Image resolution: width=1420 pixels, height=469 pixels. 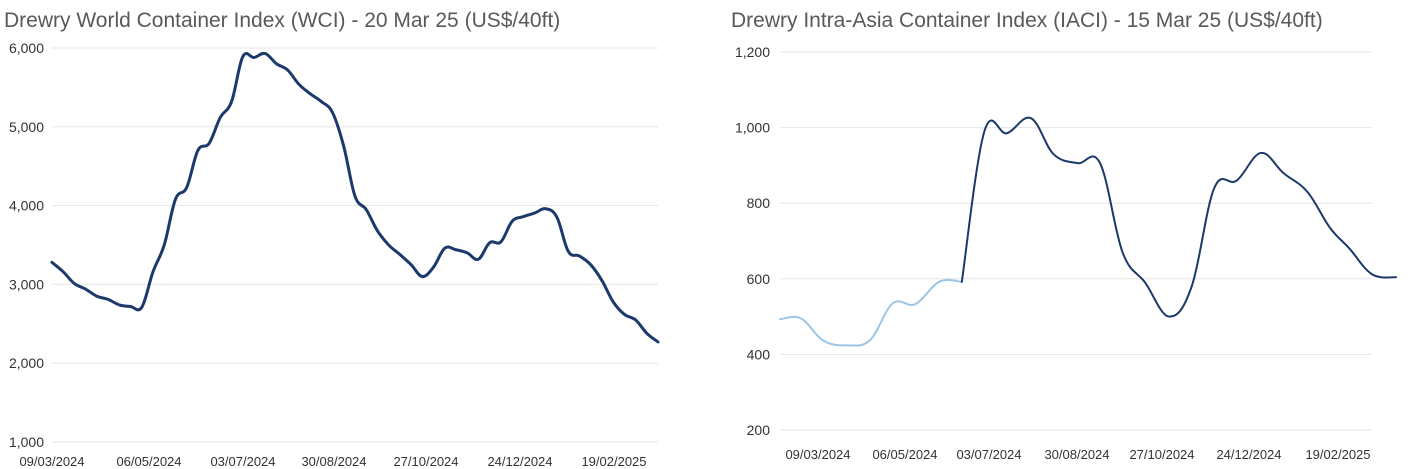 What do you see at coordinates (1161, 454) in the screenshot?
I see `iaci-x-tick-label: 27/10/2024` at bounding box center [1161, 454].